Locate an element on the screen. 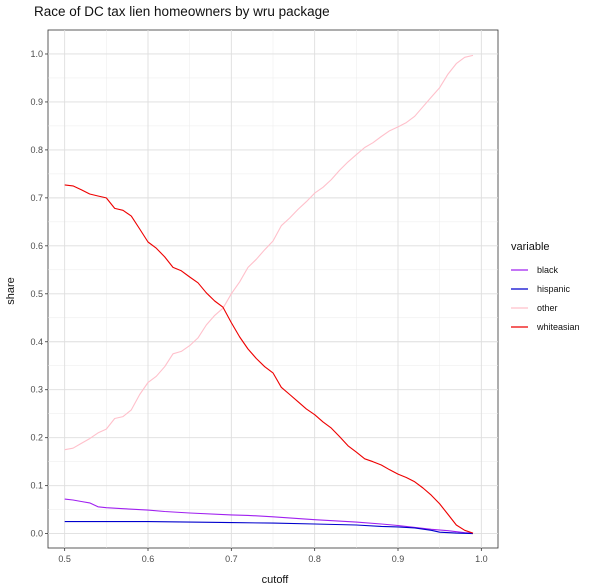 Image resolution: width=599 pixels, height=588 pixels. legend-label-hispanic: hispanic is located at coordinates (554, 289).